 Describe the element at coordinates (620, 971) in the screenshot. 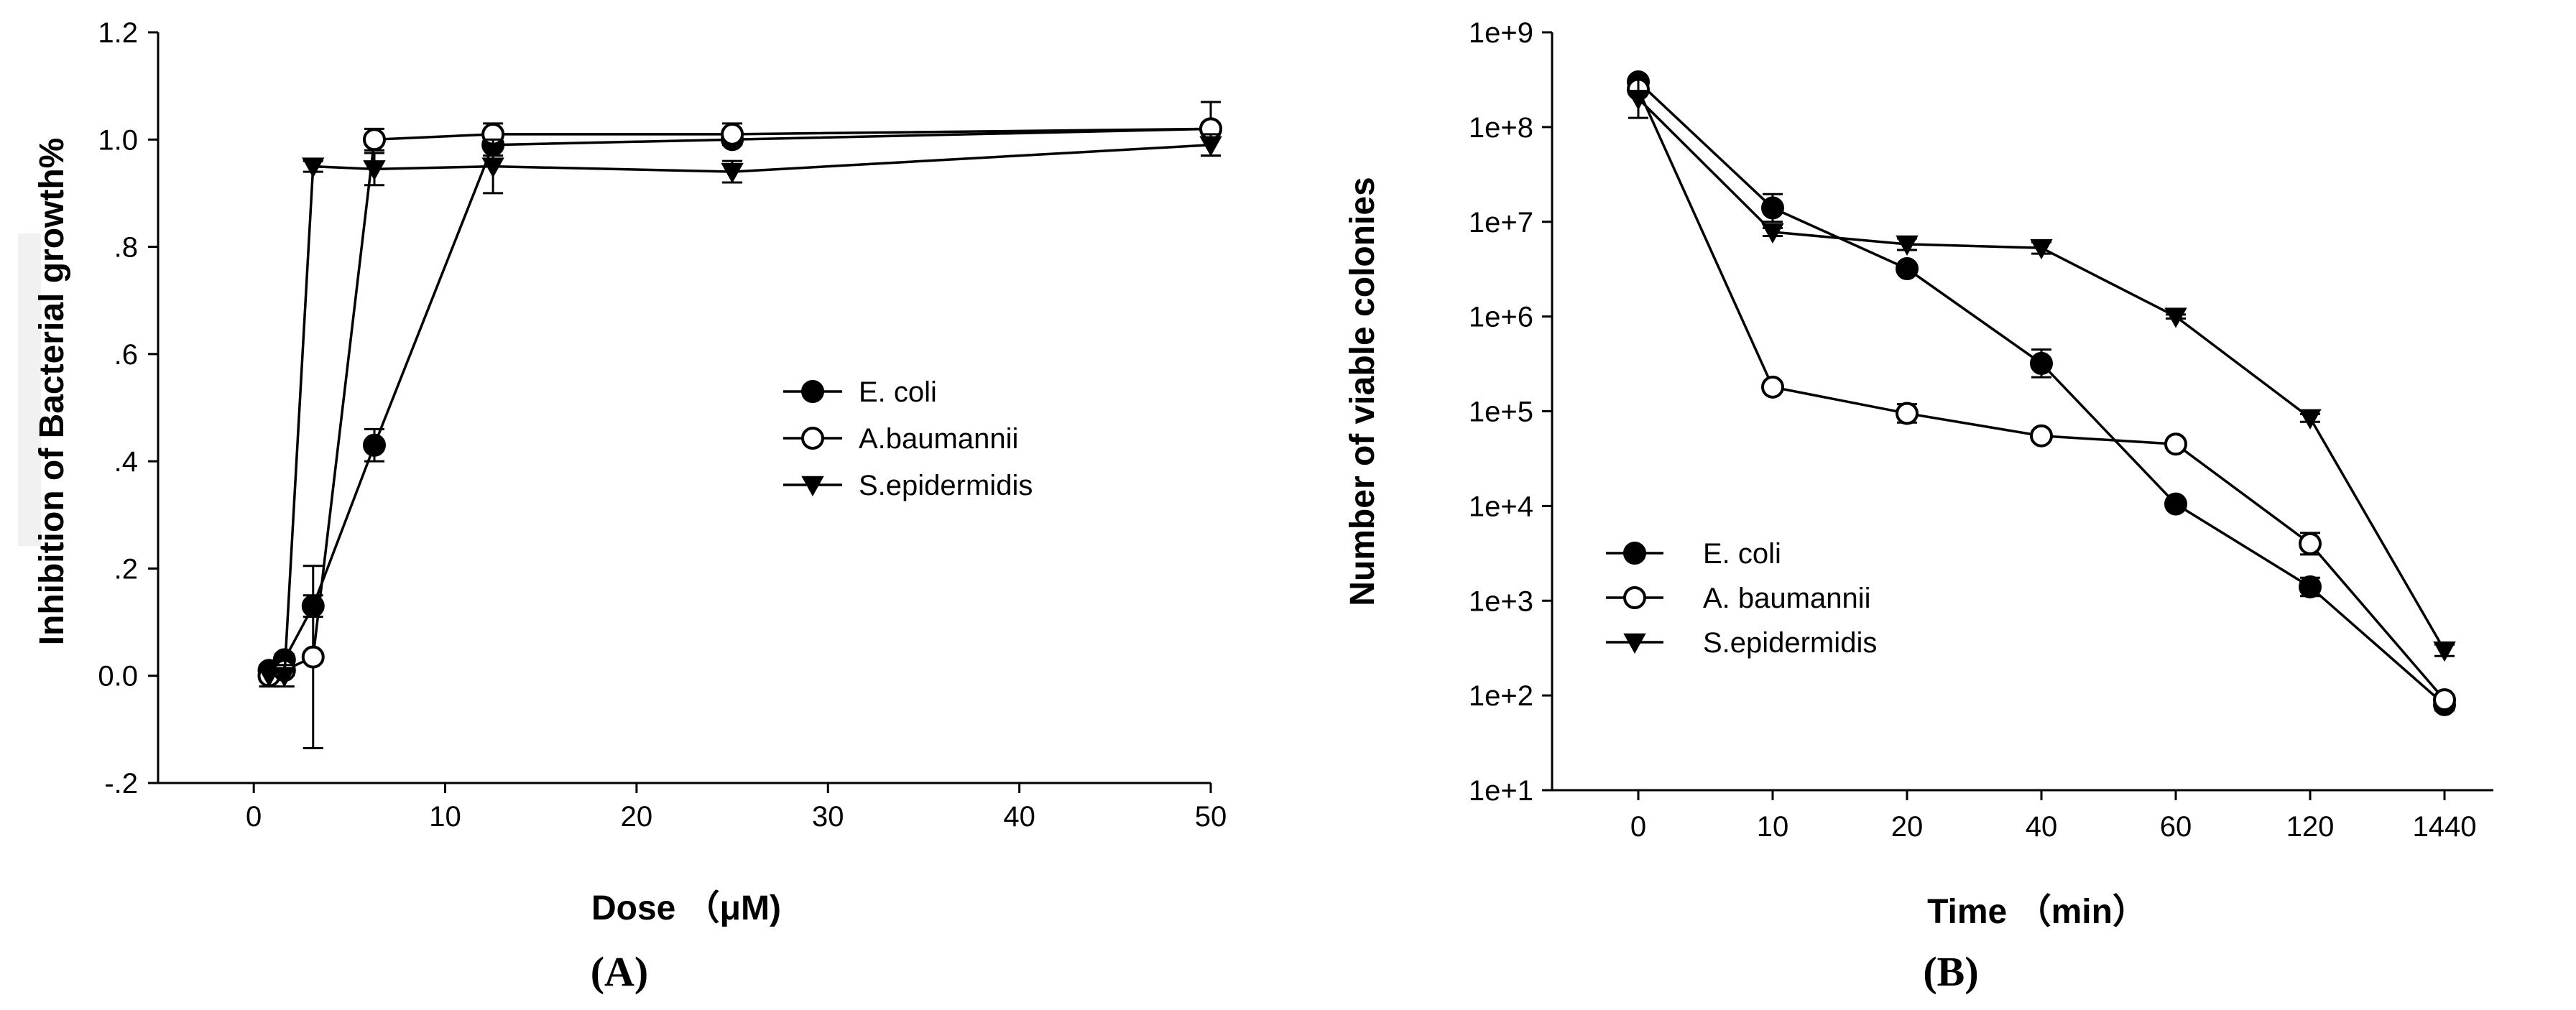

I see `panel-a-label: (A)` at that location.